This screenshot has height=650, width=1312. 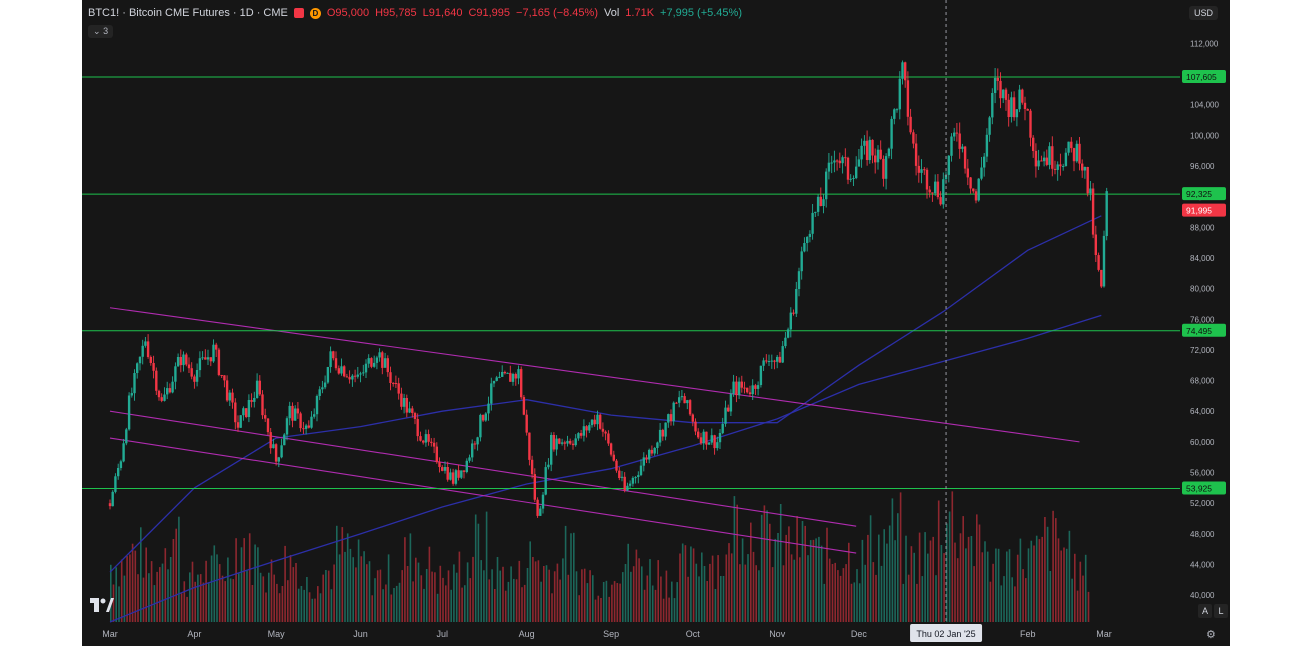 I want to click on gear-icon: ⚙, so click(x=1211, y=635).